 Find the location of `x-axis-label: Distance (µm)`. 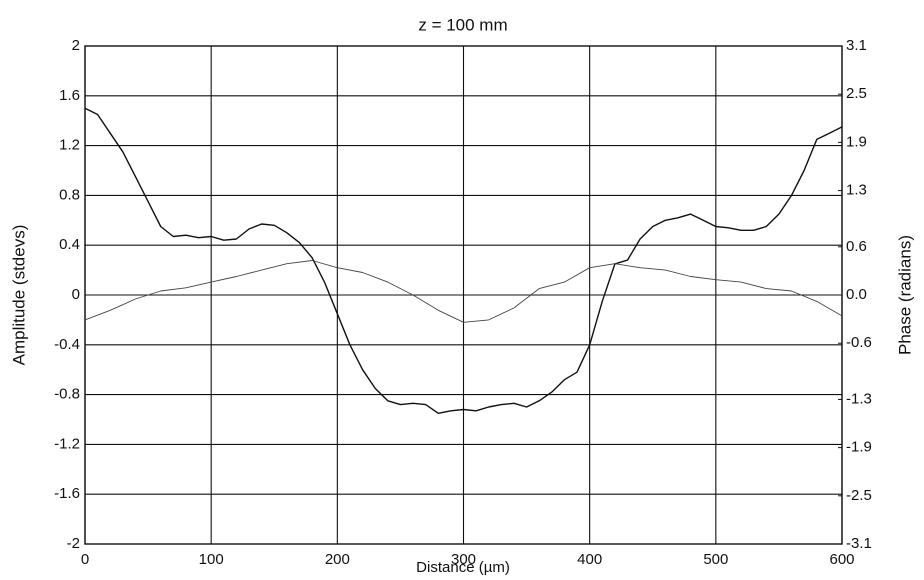

x-axis-label: Distance (µm) is located at coordinates (463, 567).